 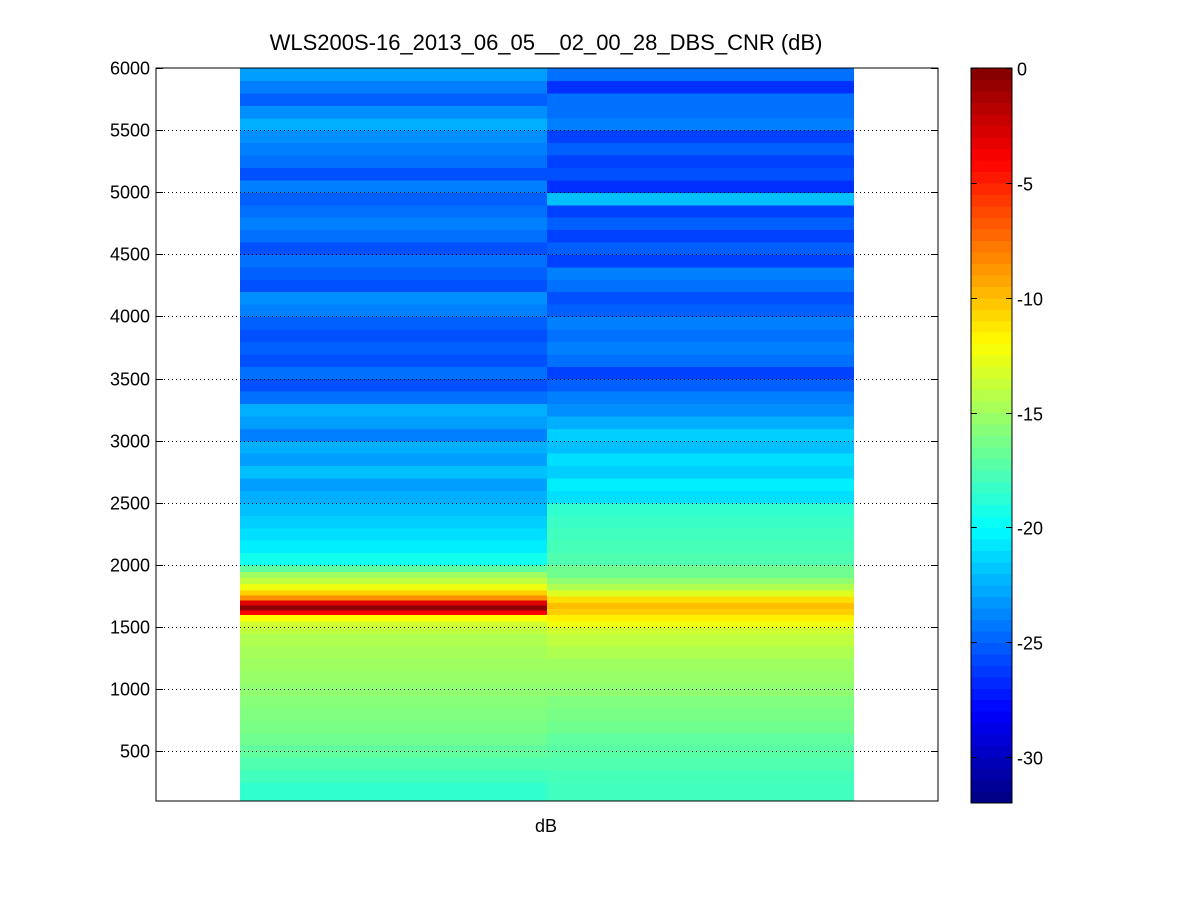 I want to click on y-tick-label: 4500, so click(x=130, y=255).